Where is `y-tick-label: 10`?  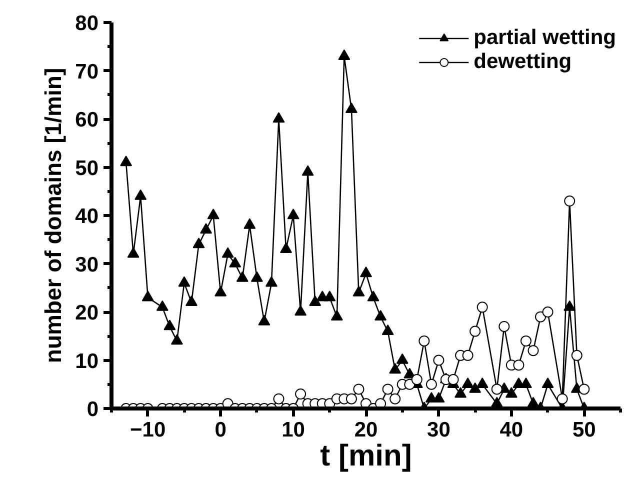
y-tick-label: 10 is located at coordinates (86, 361).